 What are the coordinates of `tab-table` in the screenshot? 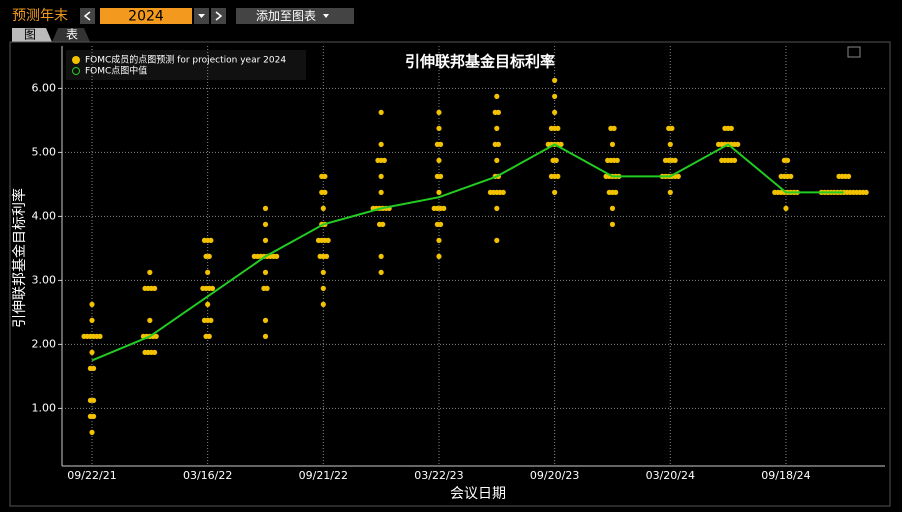 It's located at (71, 35).